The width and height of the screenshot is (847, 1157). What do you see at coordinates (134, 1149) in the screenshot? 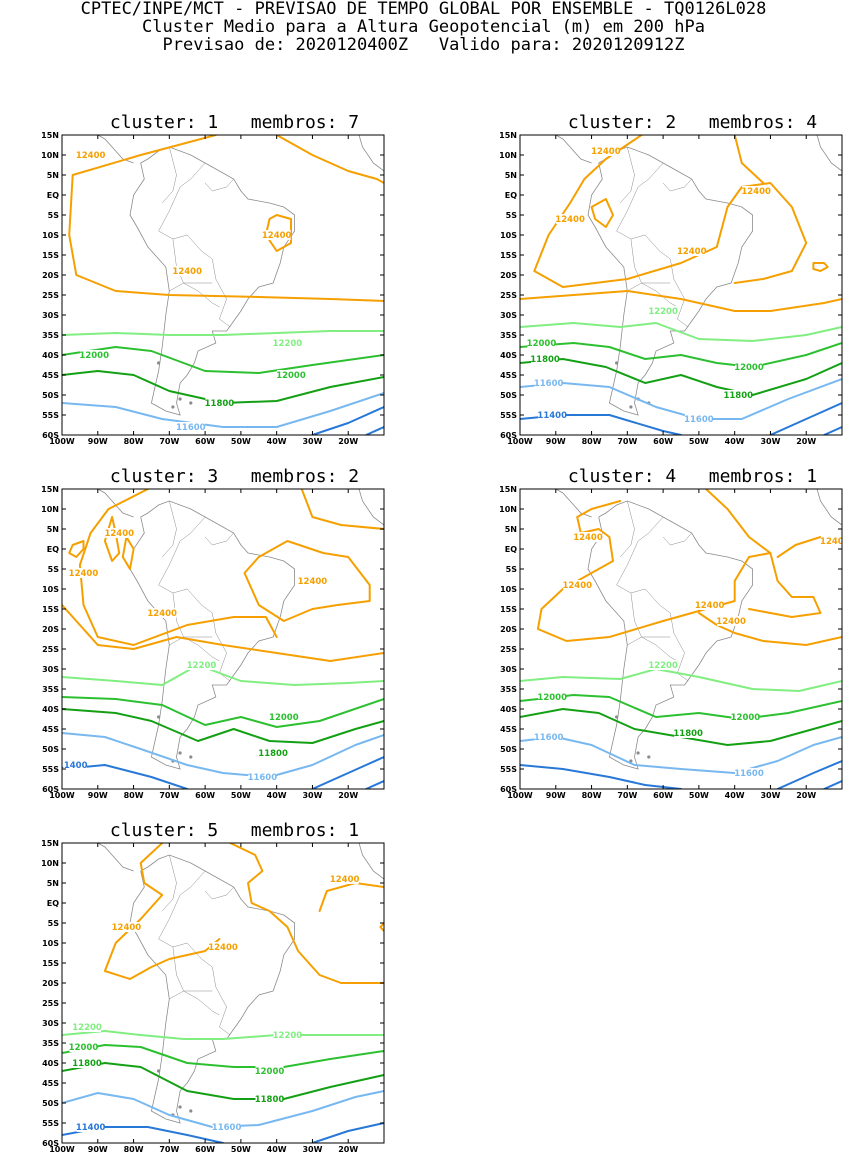
I see `x-tick-label: 80W` at bounding box center [134, 1149].